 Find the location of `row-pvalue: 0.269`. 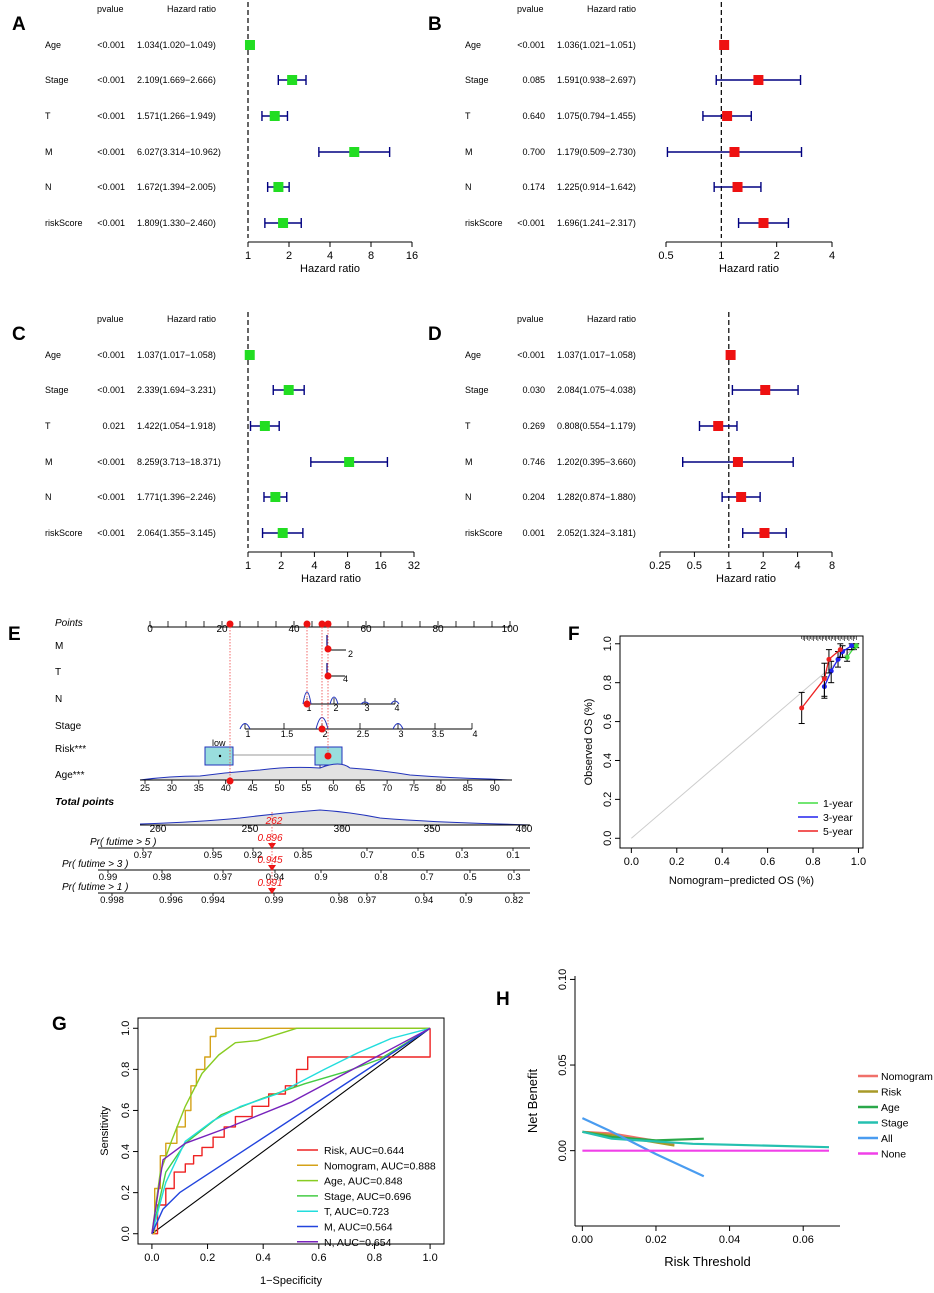

row-pvalue: 0.269 is located at coordinates (533, 426).